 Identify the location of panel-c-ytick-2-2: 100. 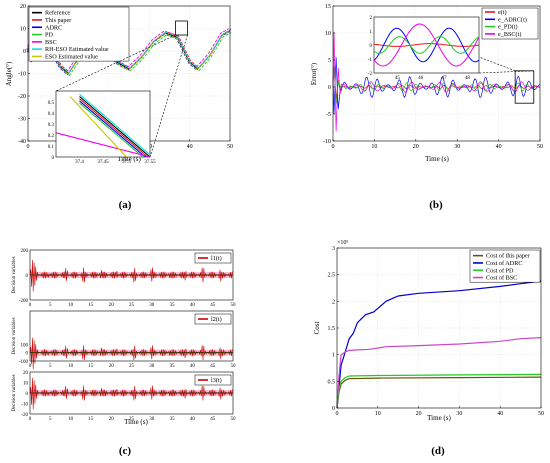
(25, 345).